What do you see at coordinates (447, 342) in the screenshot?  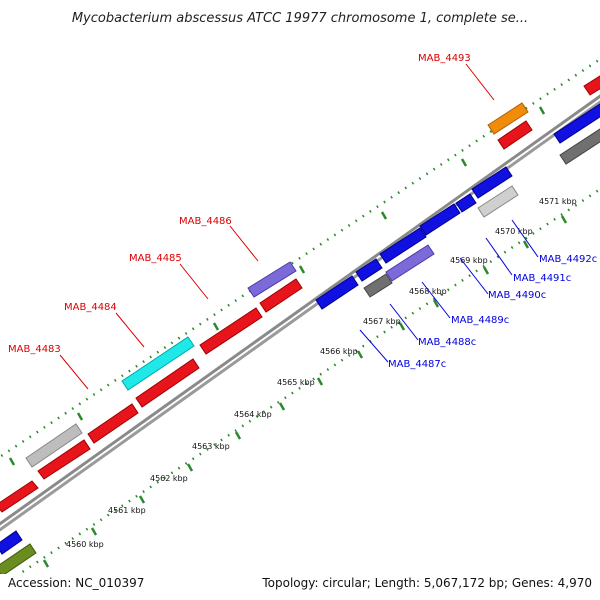 I see `gene-label: MAB_4488c` at bounding box center [447, 342].